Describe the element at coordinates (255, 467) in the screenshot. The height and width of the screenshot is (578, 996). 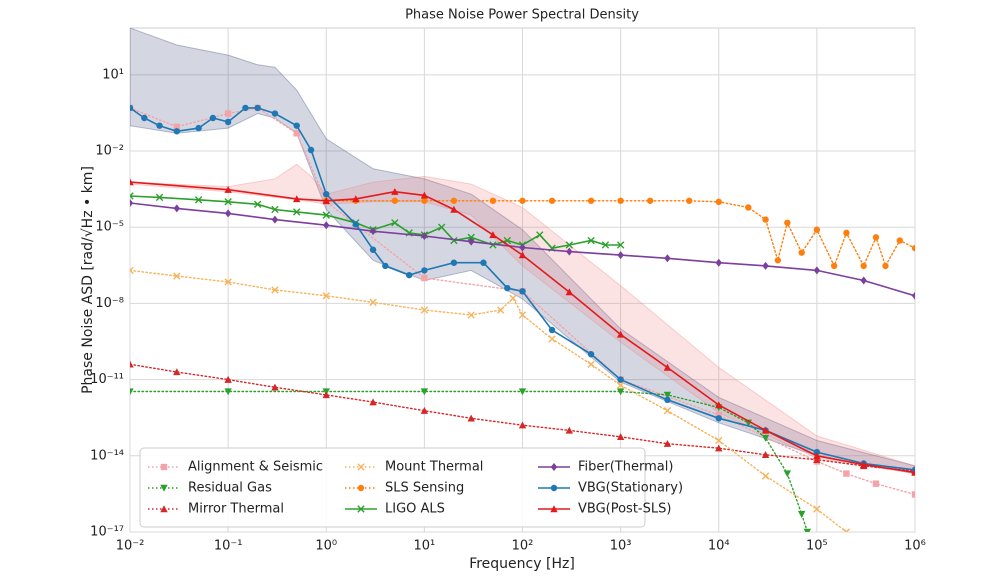
I see `legend-label: Alignment & Seismic` at that location.